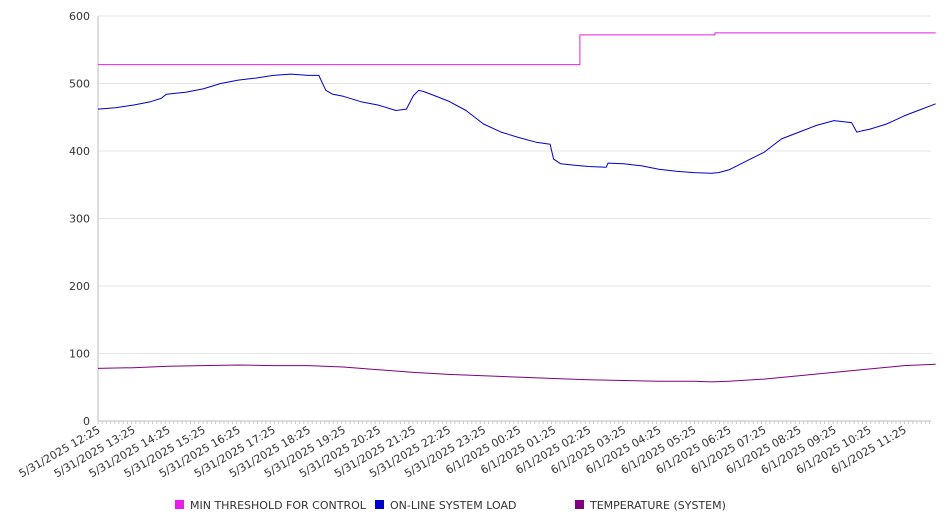 The image size is (946, 526). Describe the element at coordinates (79, 84) in the screenshot. I see `y-tick-label: 500` at that location.